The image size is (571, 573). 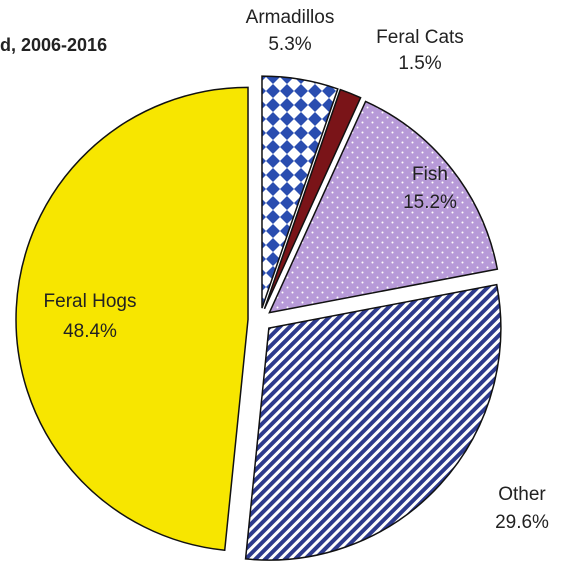 What do you see at coordinates (522, 522) in the screenshot?
I see `slice-value-label: 29.6%` at bounding box center [522, 522].